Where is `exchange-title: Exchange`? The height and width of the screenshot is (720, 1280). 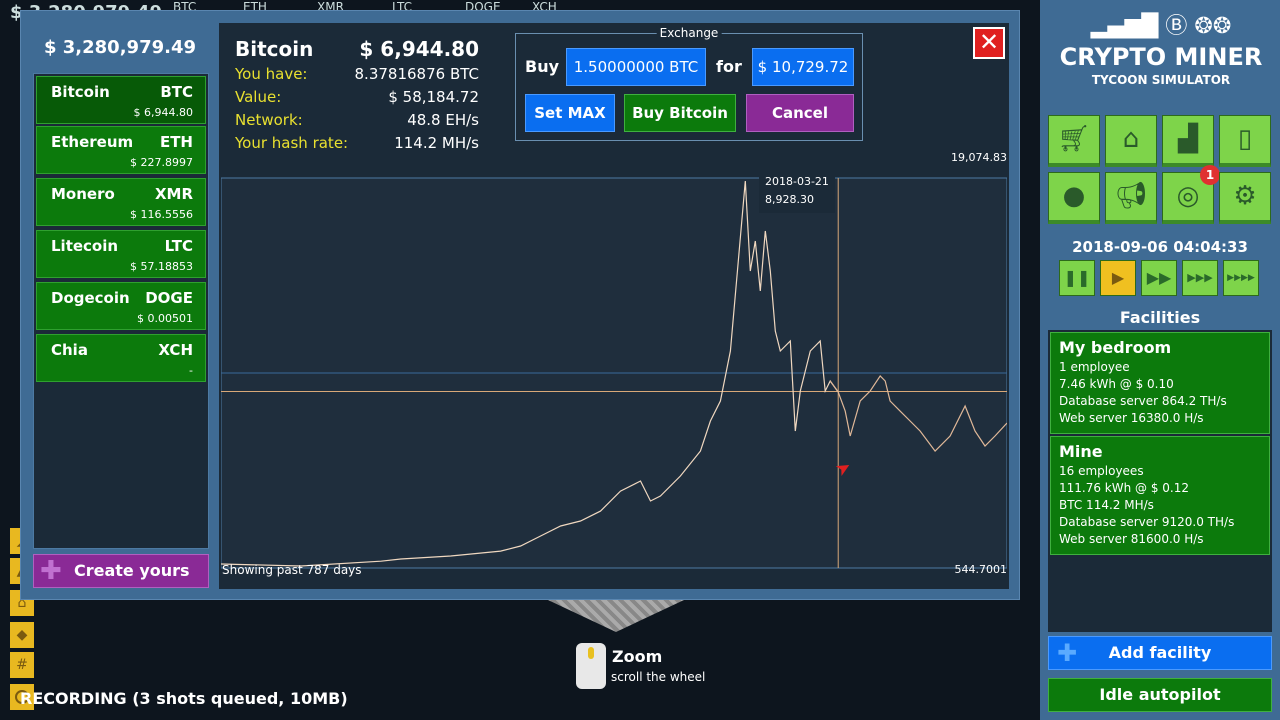 exchange-title: Exchange is located at coordinates (689, 33).